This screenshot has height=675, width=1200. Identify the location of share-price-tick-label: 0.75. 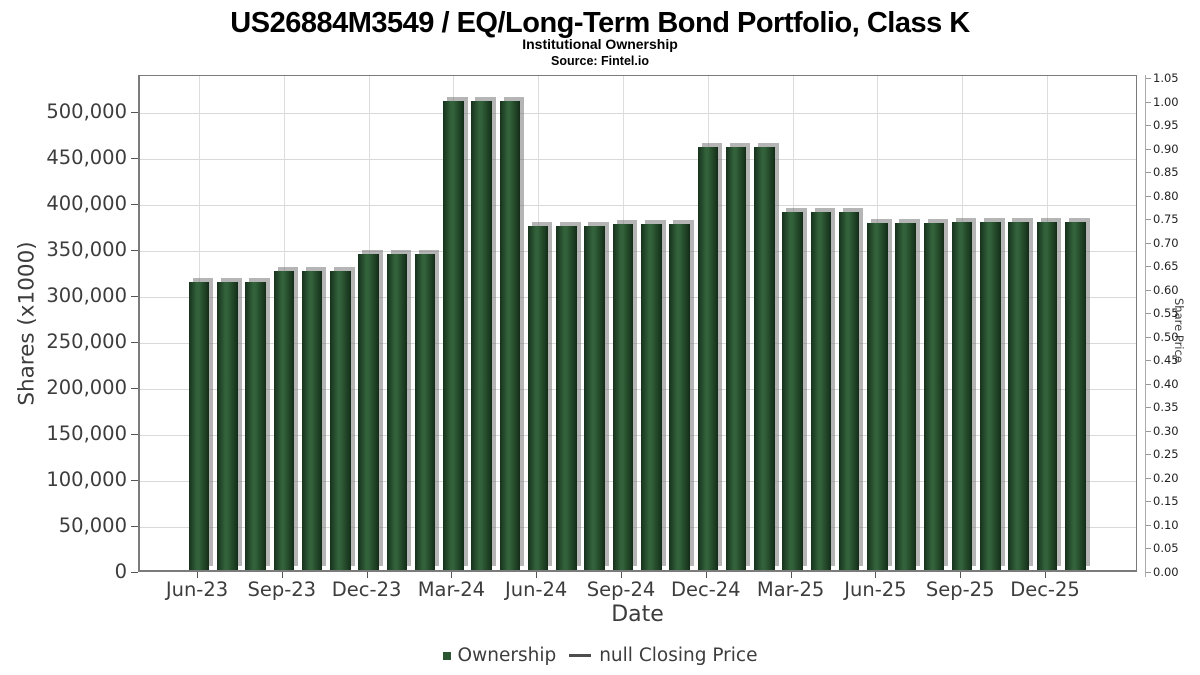
(1166, 219).